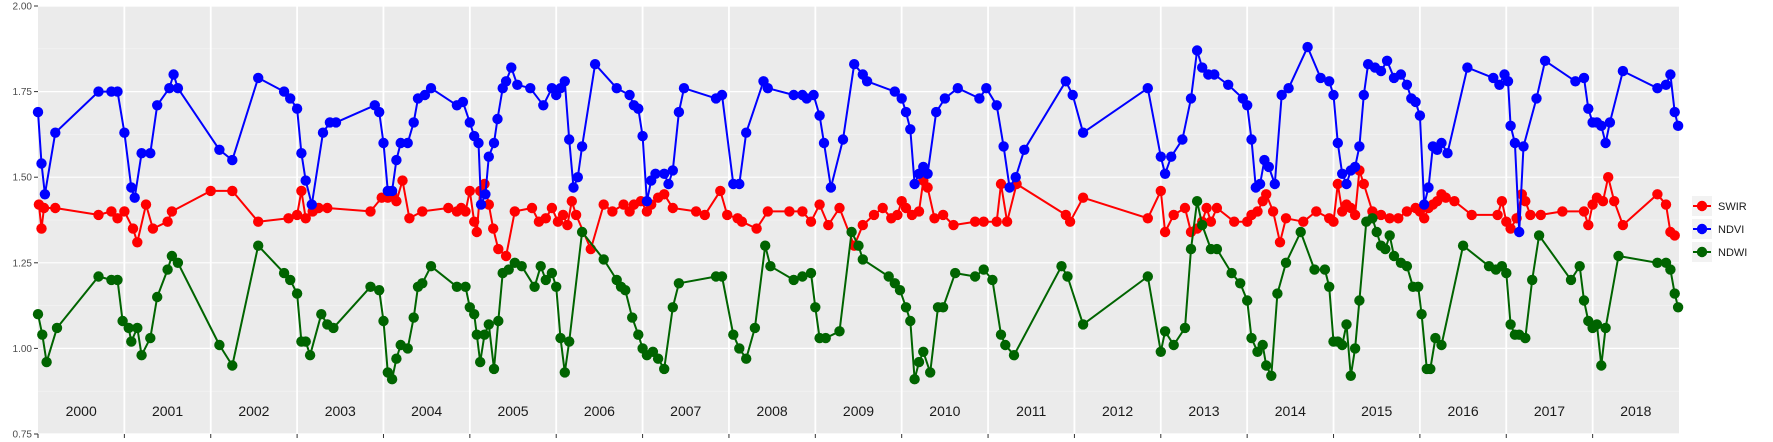  I want to click on legend: SWIR NDVI NDWI, so click(1719, 229).